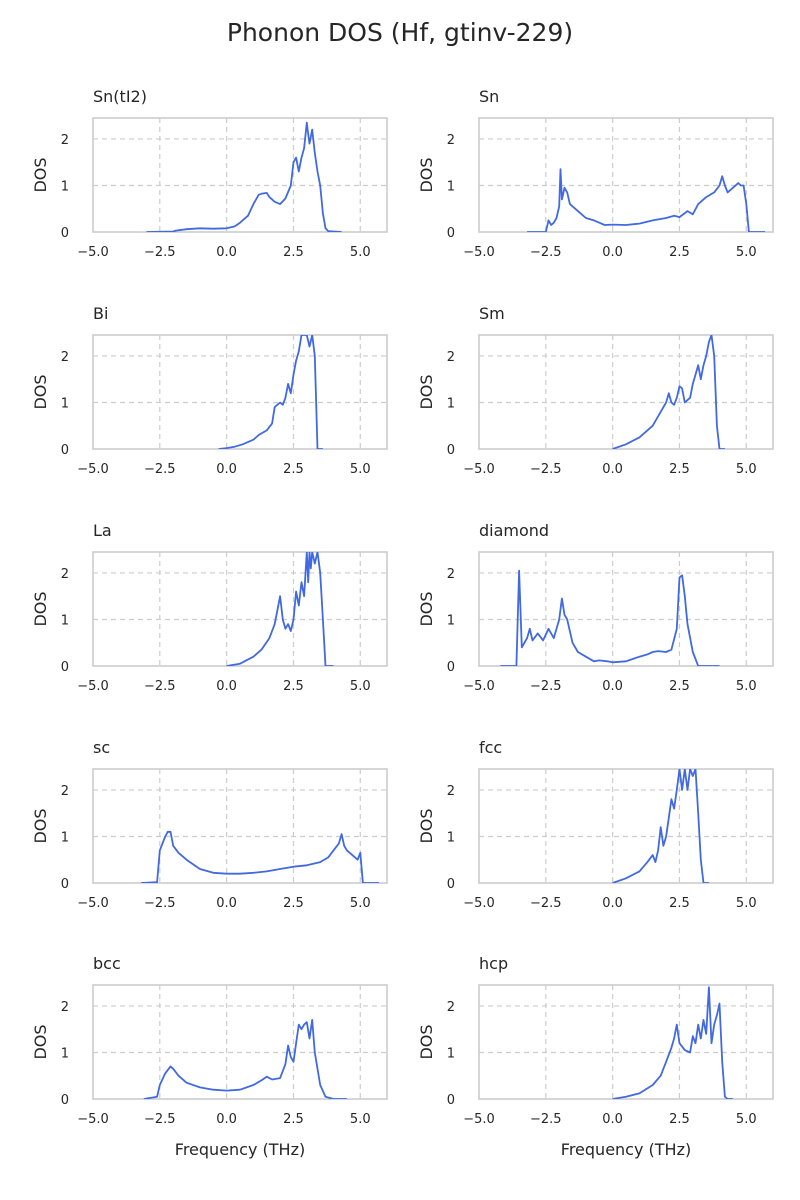  Describe the element at coordinates (101, 747) in the screenshot. I see `panel-title: sc` at that location.